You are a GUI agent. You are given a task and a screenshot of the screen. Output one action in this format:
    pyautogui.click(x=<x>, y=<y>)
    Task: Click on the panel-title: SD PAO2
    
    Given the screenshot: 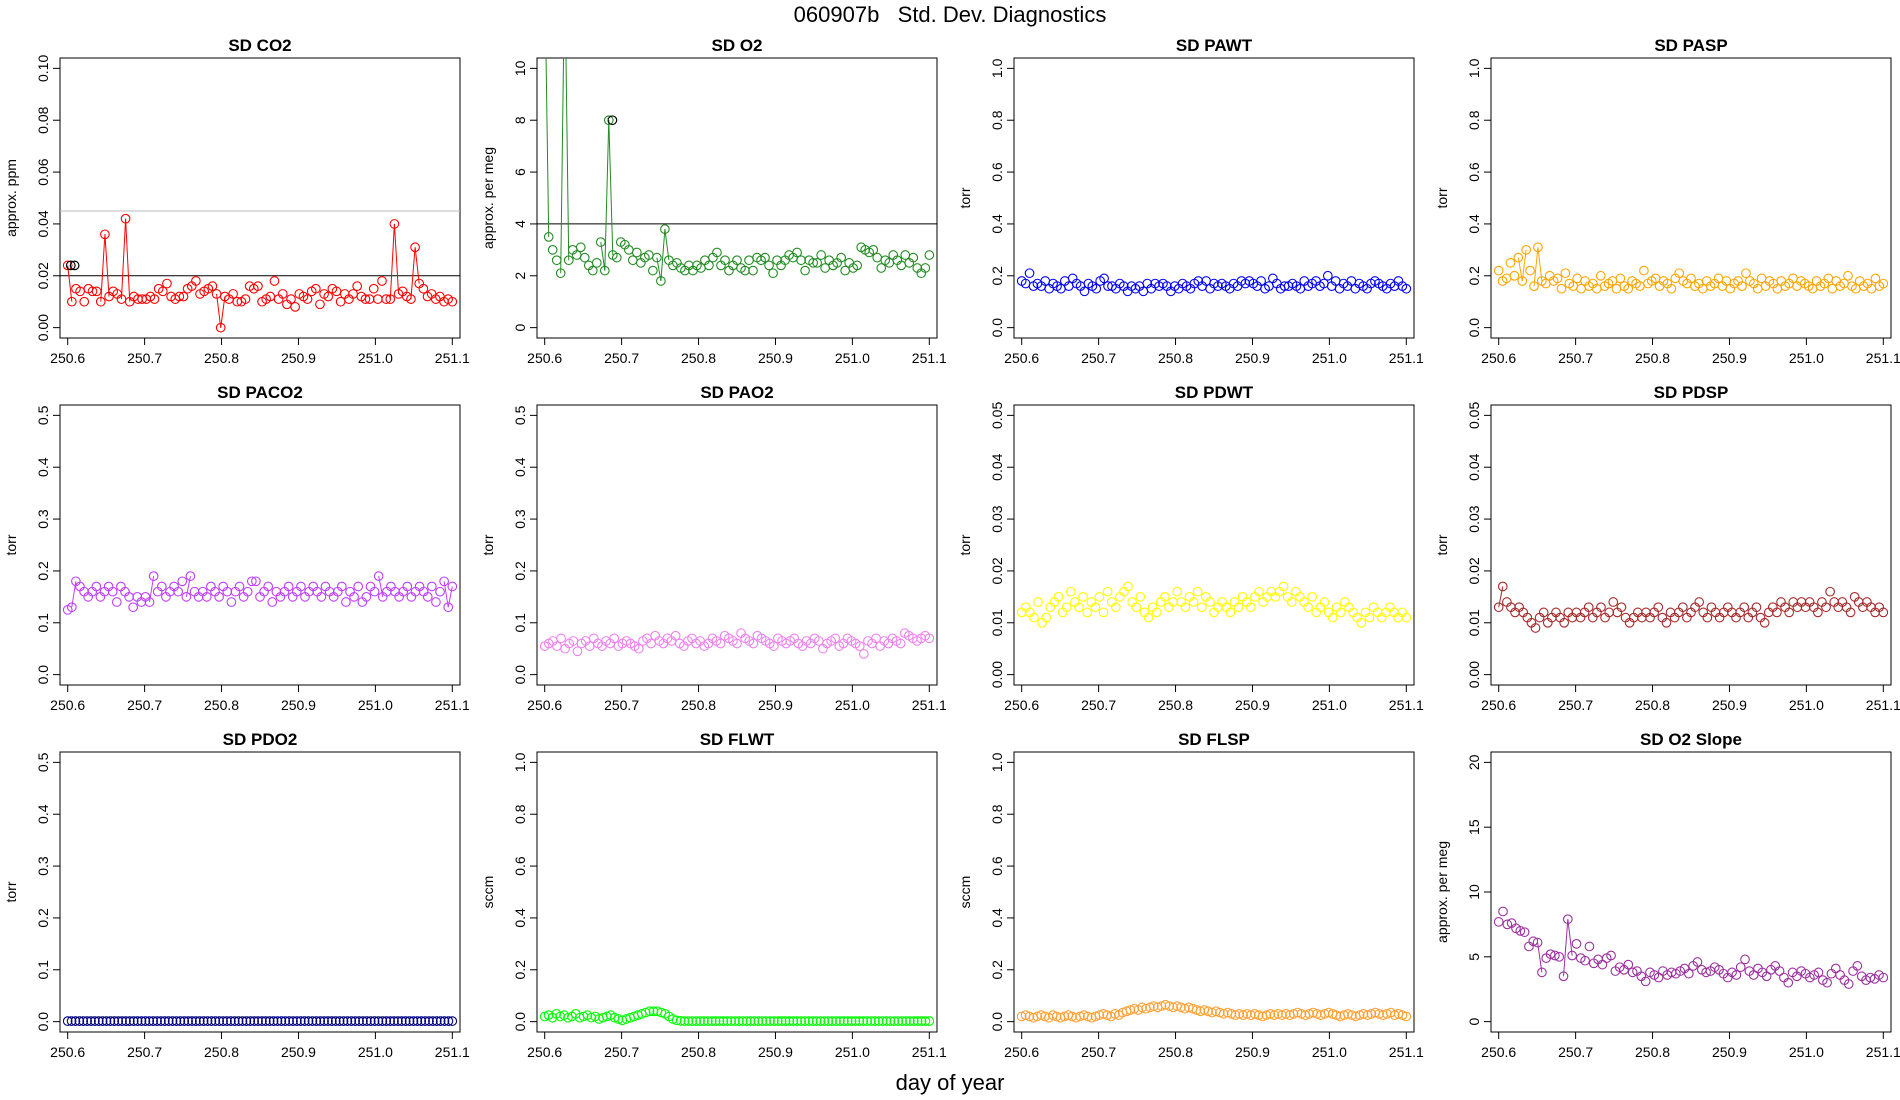 What is the action you would take?
    pyautogui.click(x=736, y=392)
    